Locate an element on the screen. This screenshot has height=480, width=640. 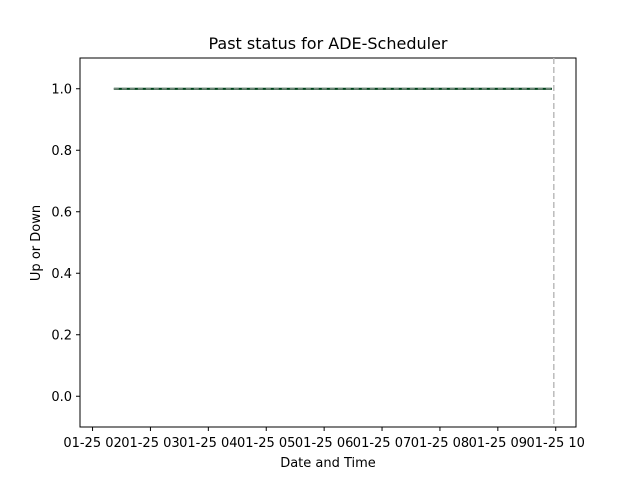
y-tick-label: 1.0 is located at coordinates (61, 89).